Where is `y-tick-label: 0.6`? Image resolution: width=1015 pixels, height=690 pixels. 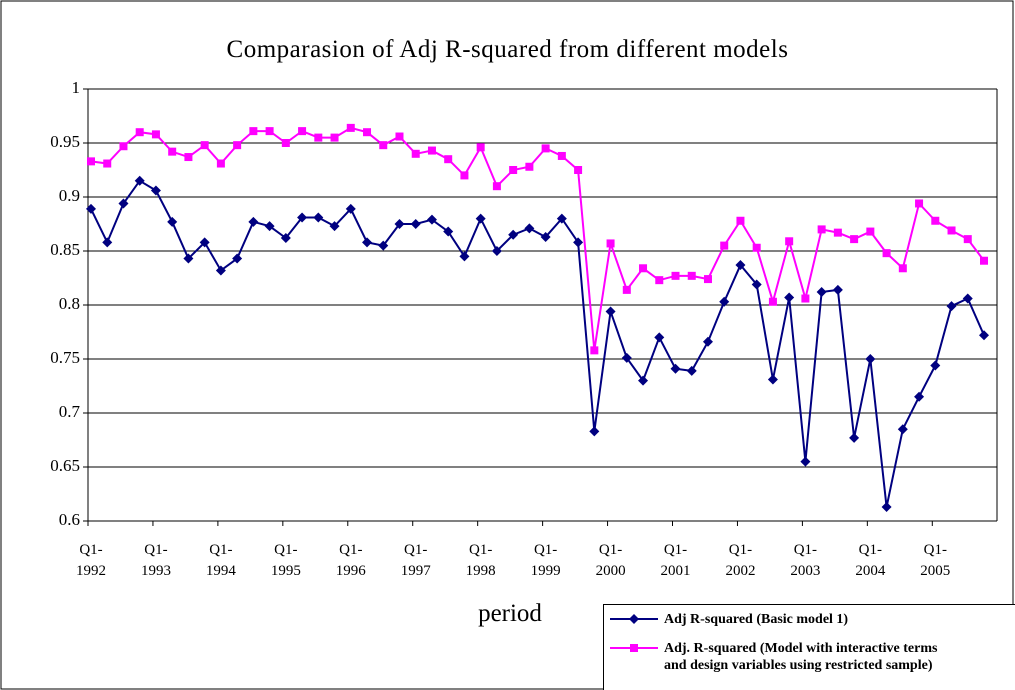 y-tick-label: 0.6 is located at coordinates (69, 519).